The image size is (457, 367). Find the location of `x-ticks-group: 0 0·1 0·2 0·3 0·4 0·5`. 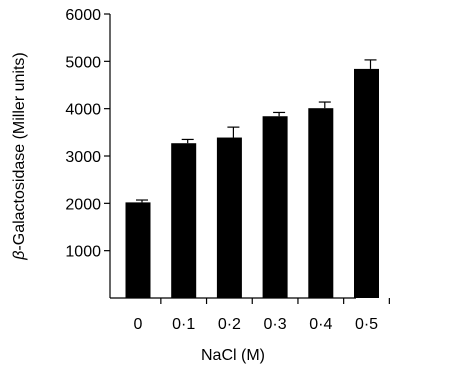

x-ticks-group: 0 0·1 0·2 0·3 0·4 0·5 is located at coordinates (262, 315).